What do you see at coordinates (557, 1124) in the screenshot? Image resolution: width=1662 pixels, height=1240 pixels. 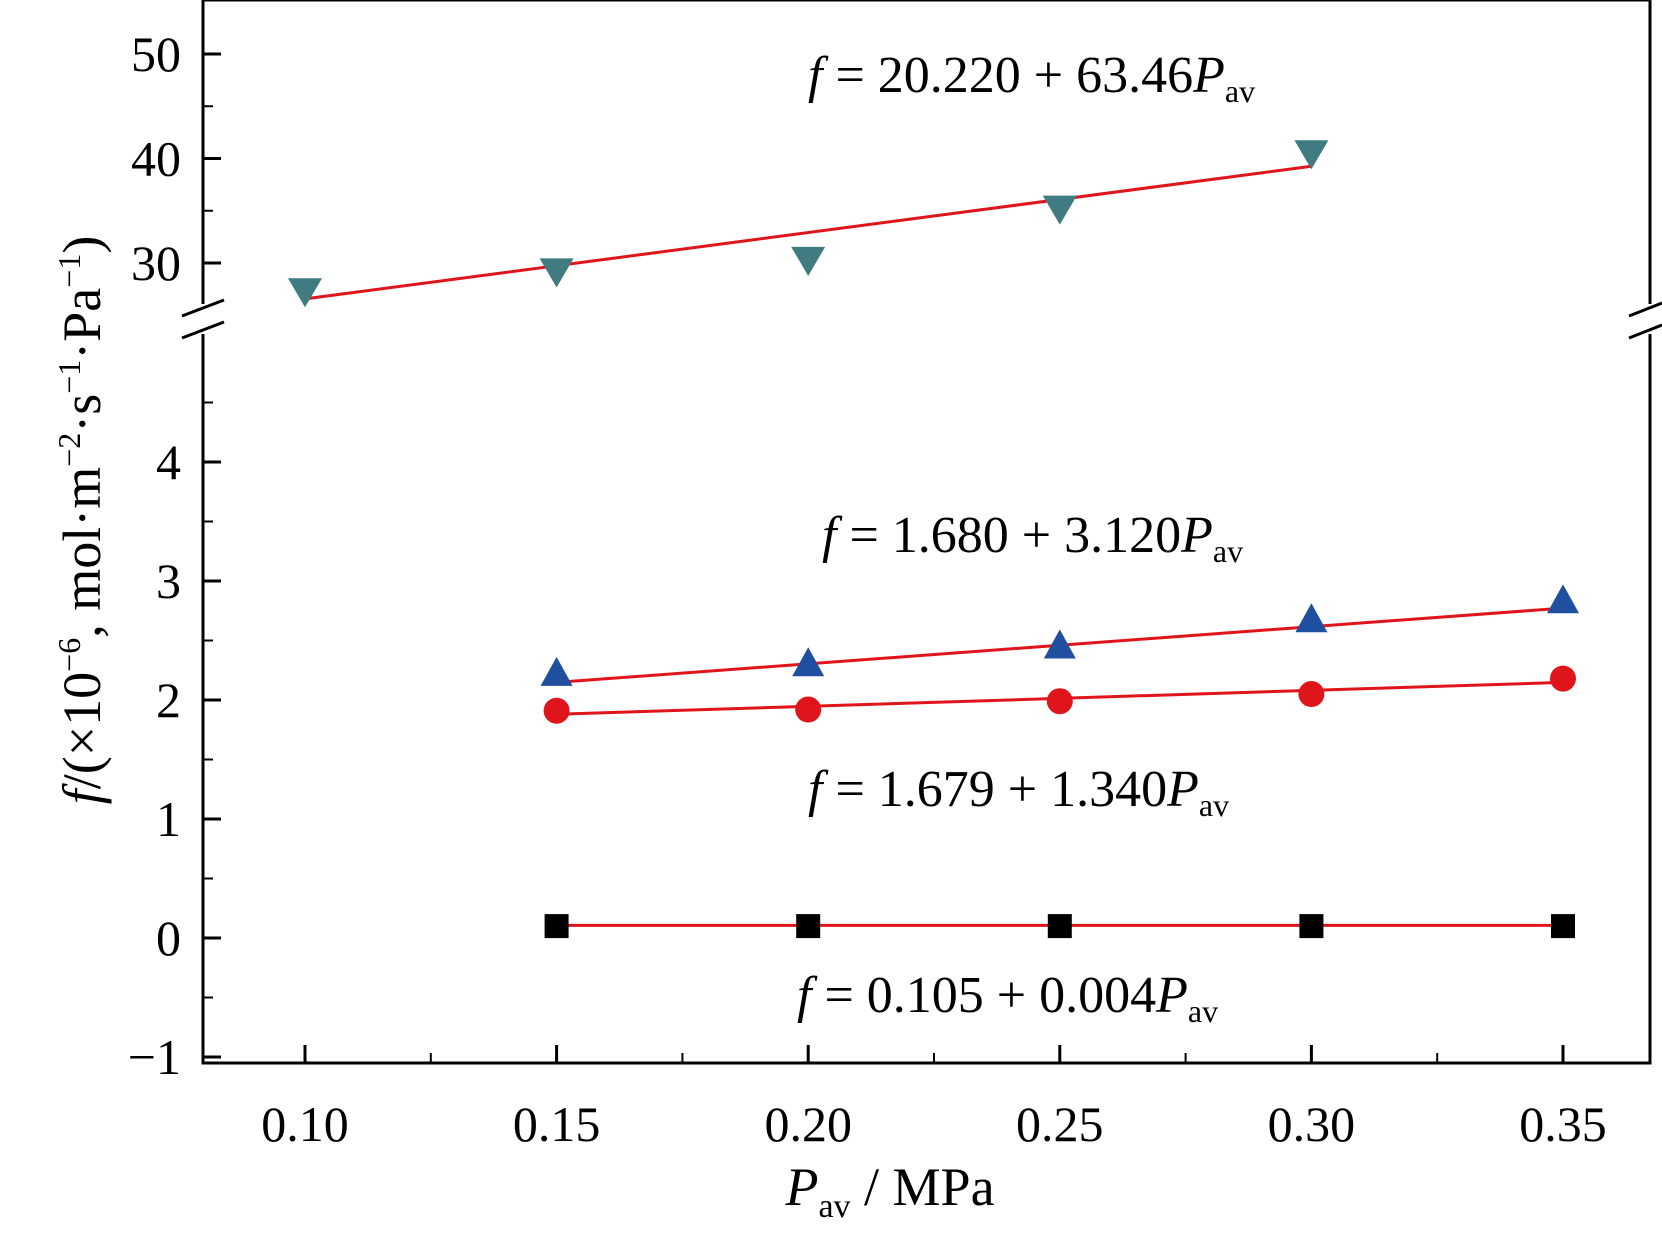 I see `x-tick-label: 0.15` at bounding box center [557, 1124].